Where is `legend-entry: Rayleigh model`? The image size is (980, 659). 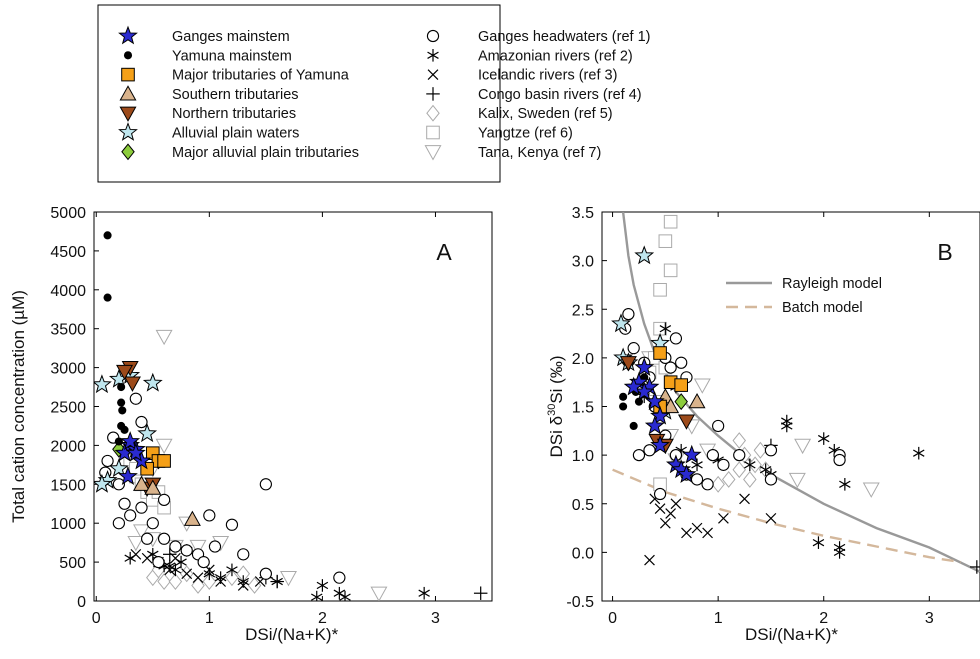 legend-entry: Rayleigh model is located at coordinates (832, 284).